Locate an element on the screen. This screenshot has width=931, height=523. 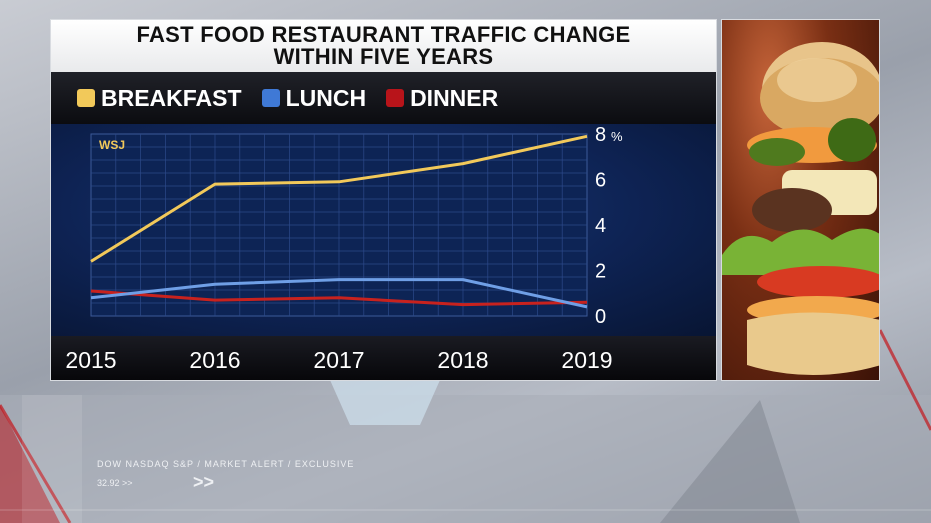
x-tick-label: 2018 is located at coordinates (462, 360).